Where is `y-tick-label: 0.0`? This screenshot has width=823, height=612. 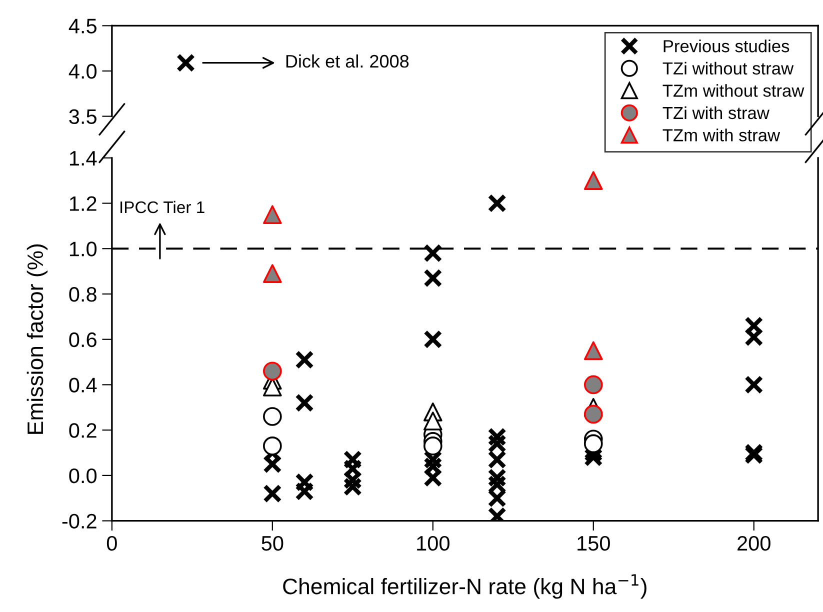 y-tick-label: 0.0 is located at coordinates (83, 476).